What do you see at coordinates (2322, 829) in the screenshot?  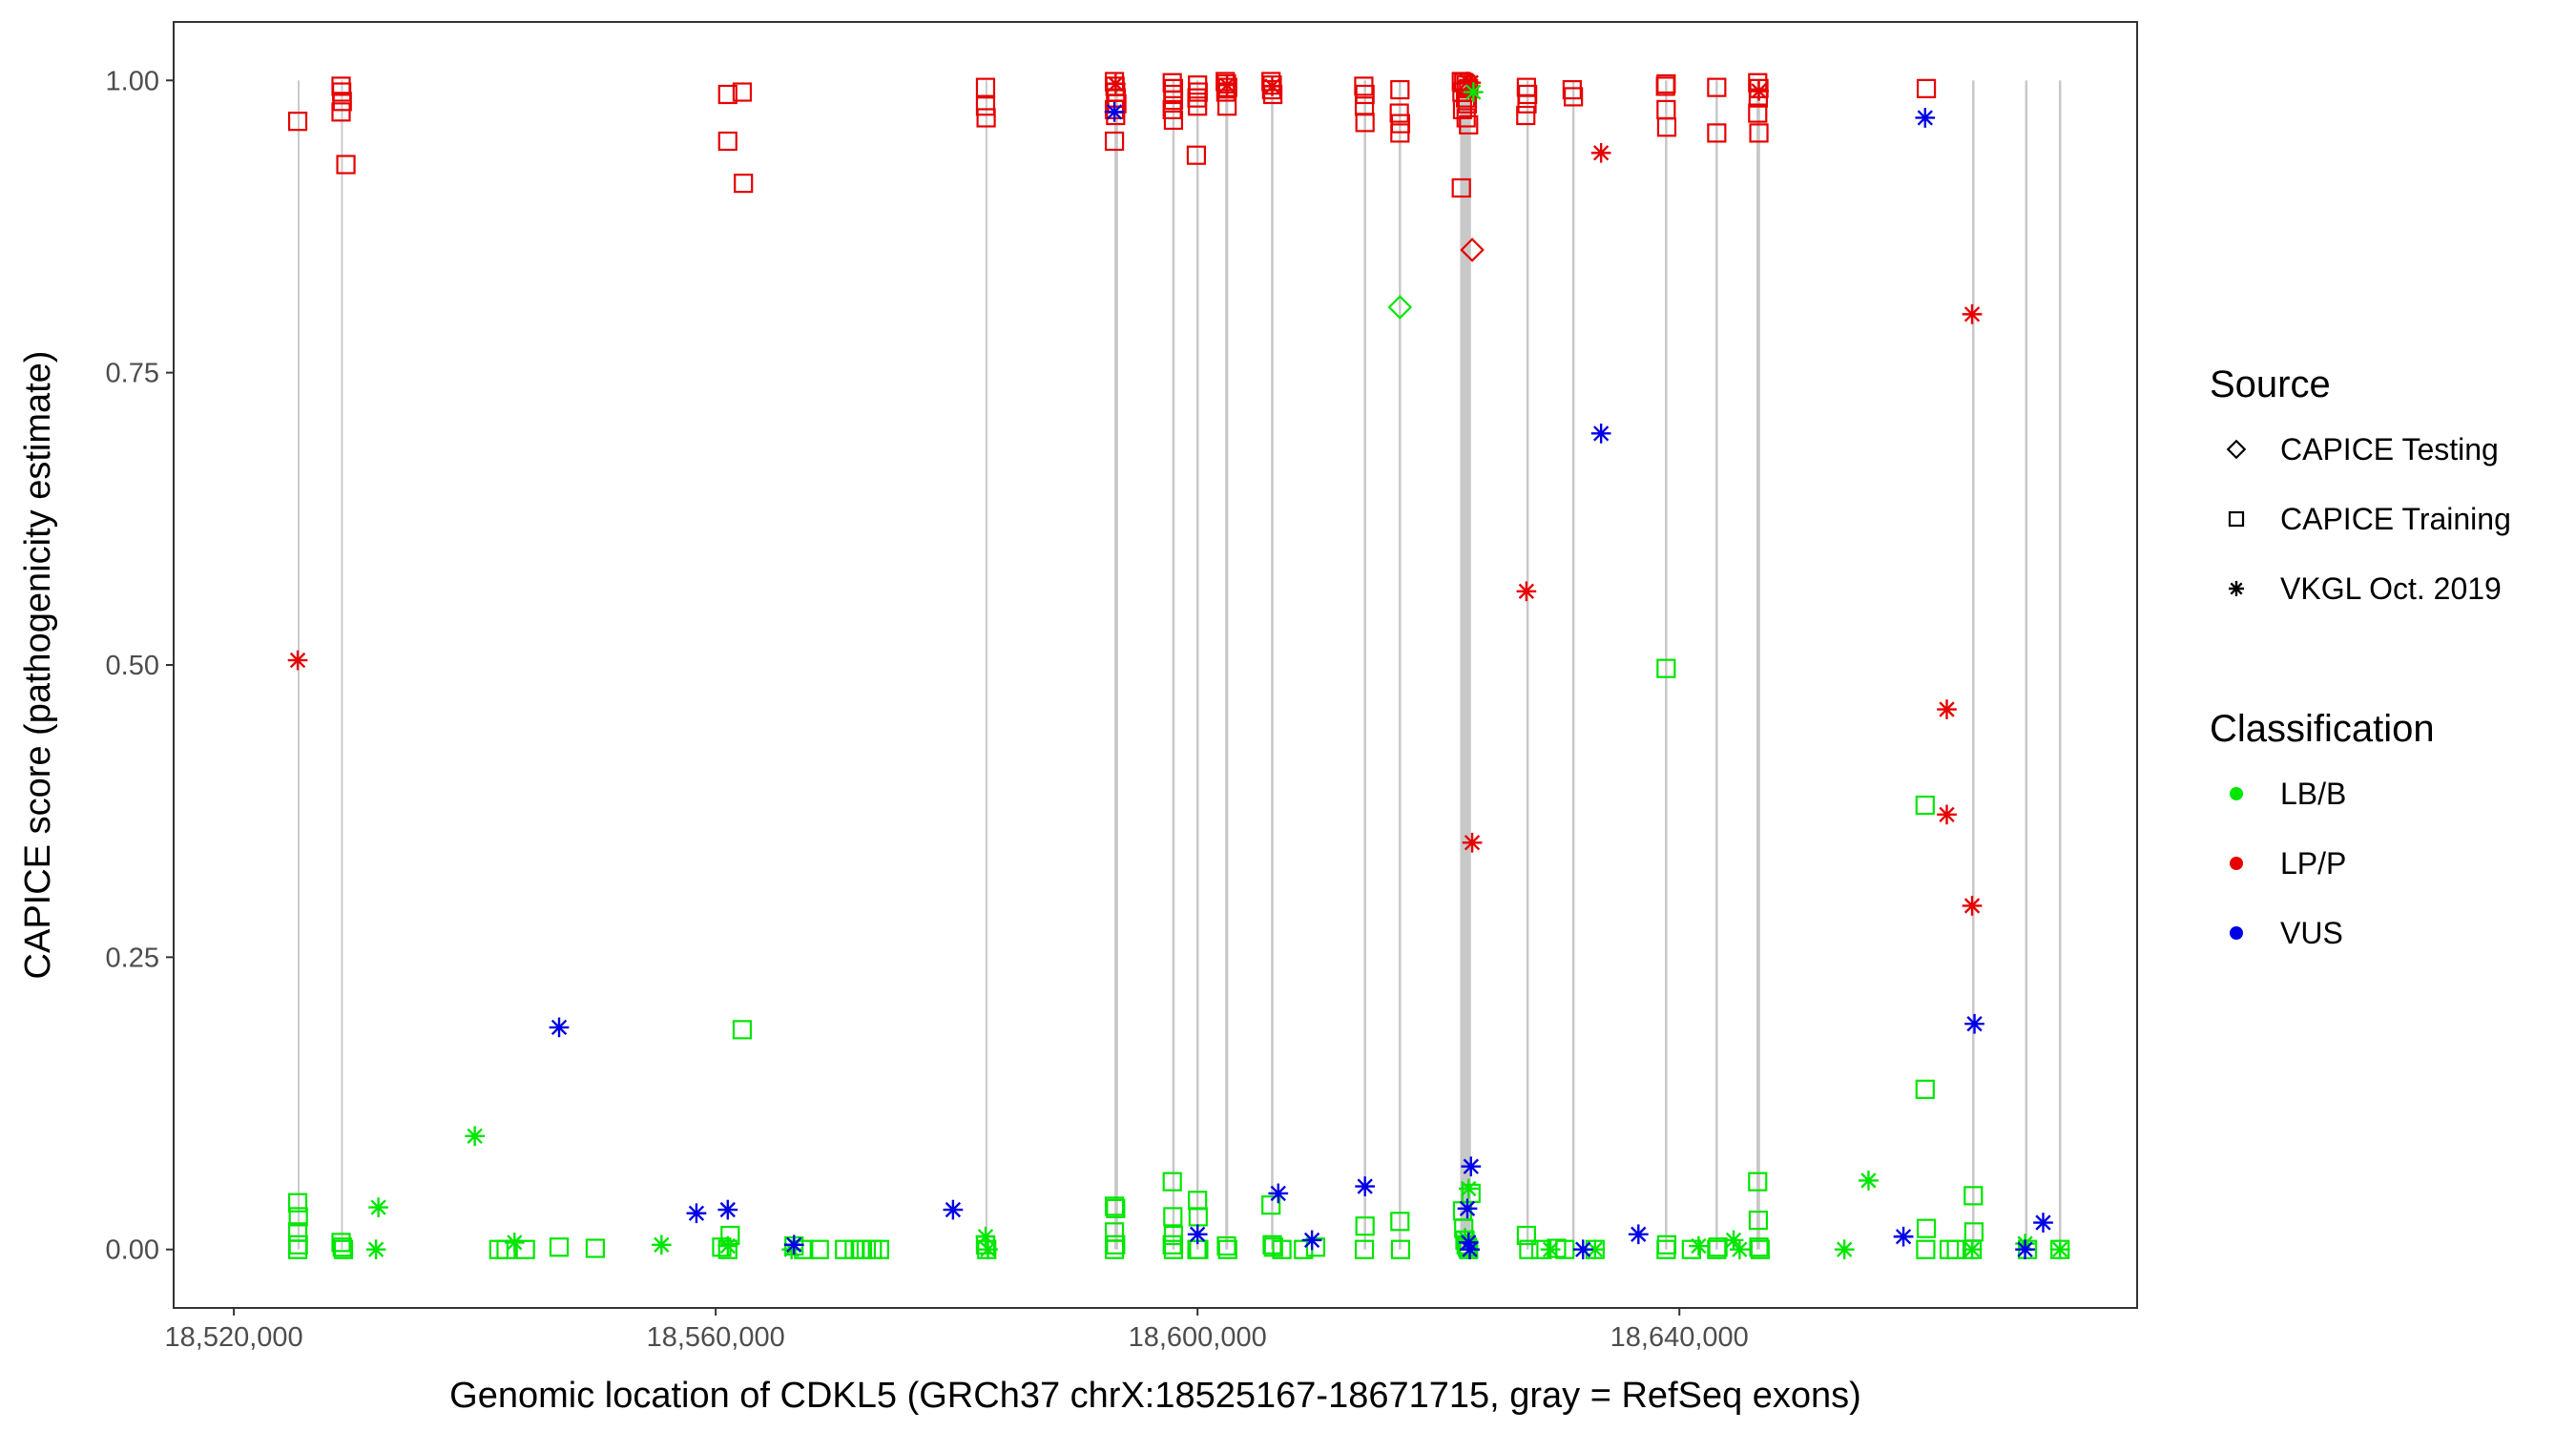 I see `legend-classification: Classification LB/B LP/P VUS` at bounding box center [2322, 829].